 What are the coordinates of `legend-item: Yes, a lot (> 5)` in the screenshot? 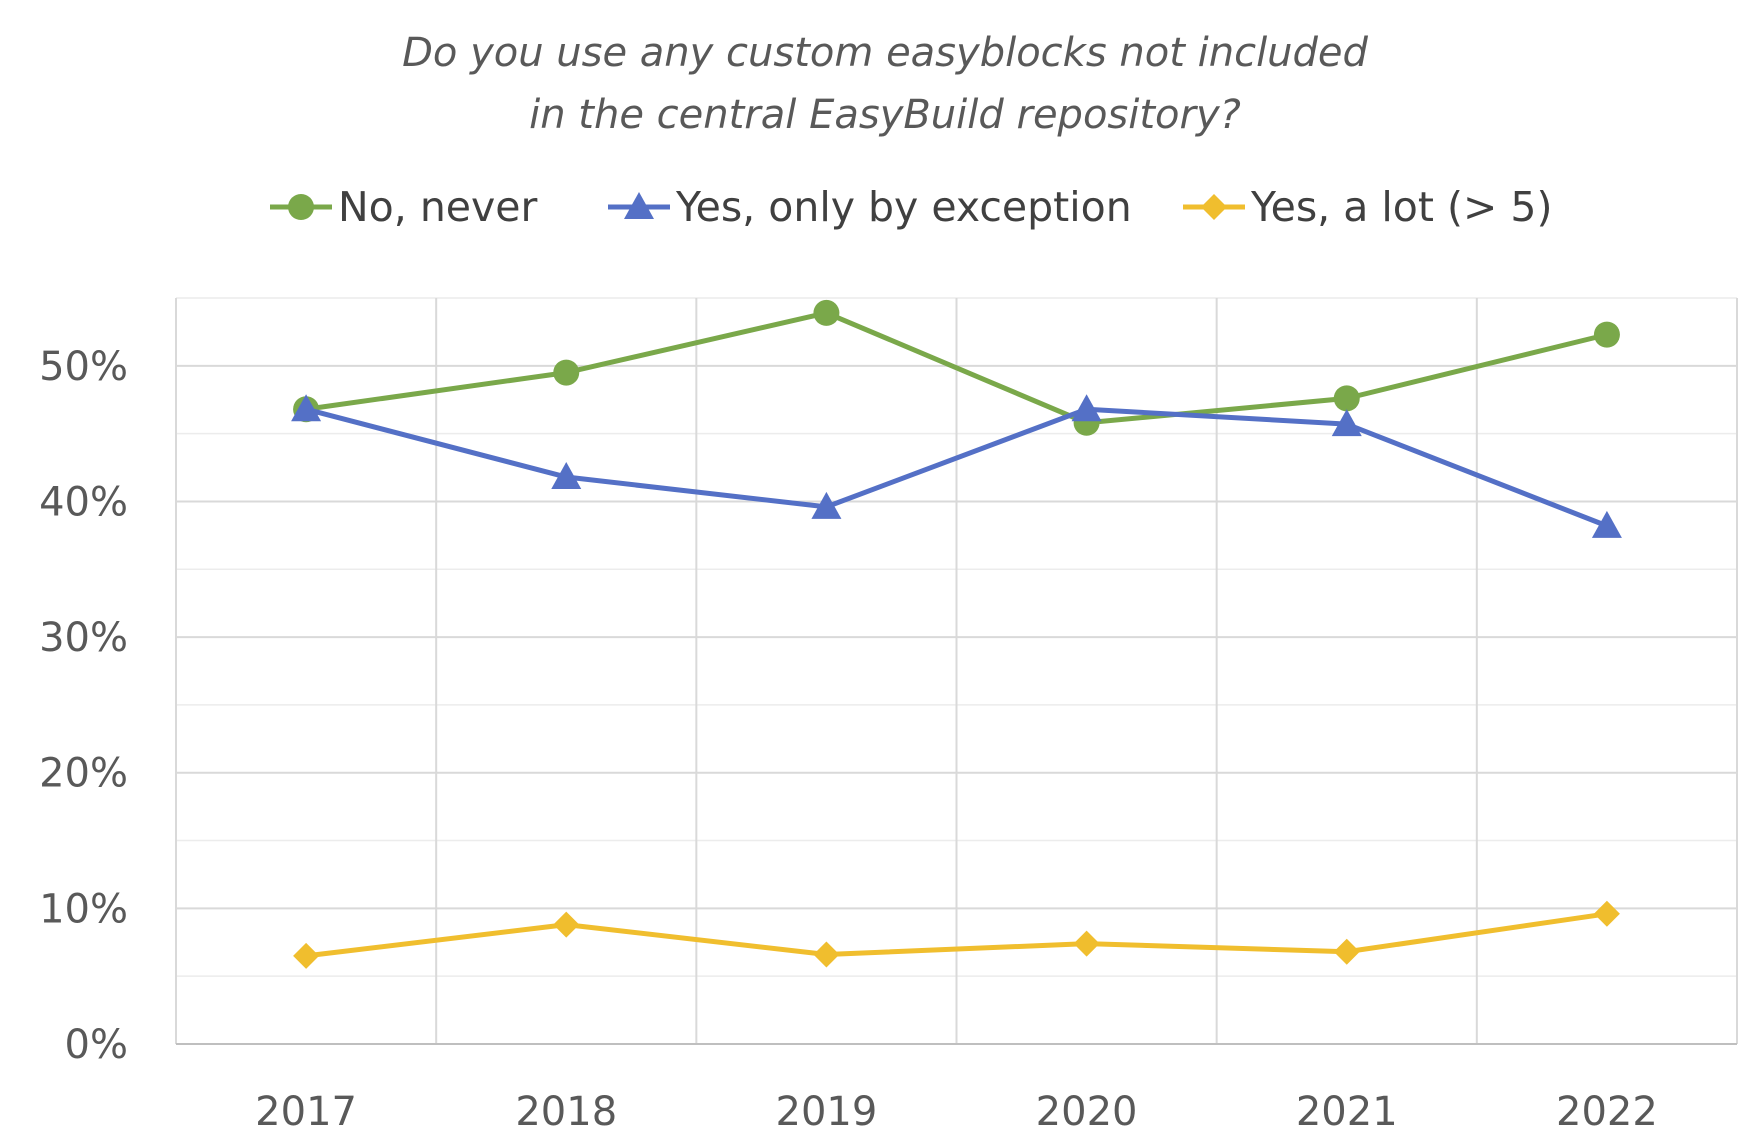 It's located at (1367, 207).